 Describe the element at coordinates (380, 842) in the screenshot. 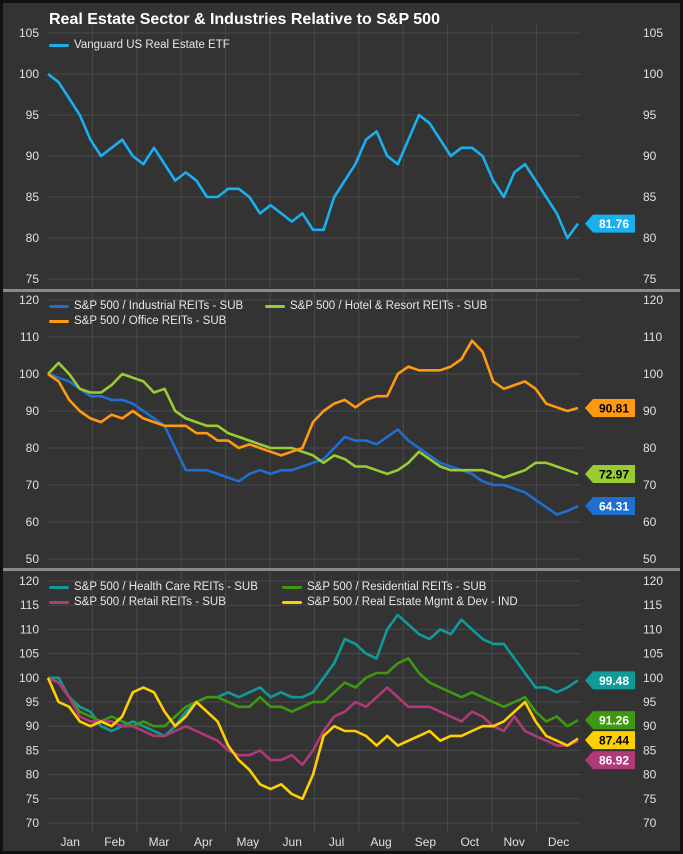

I see `x-tick-label: Aug` at that location.